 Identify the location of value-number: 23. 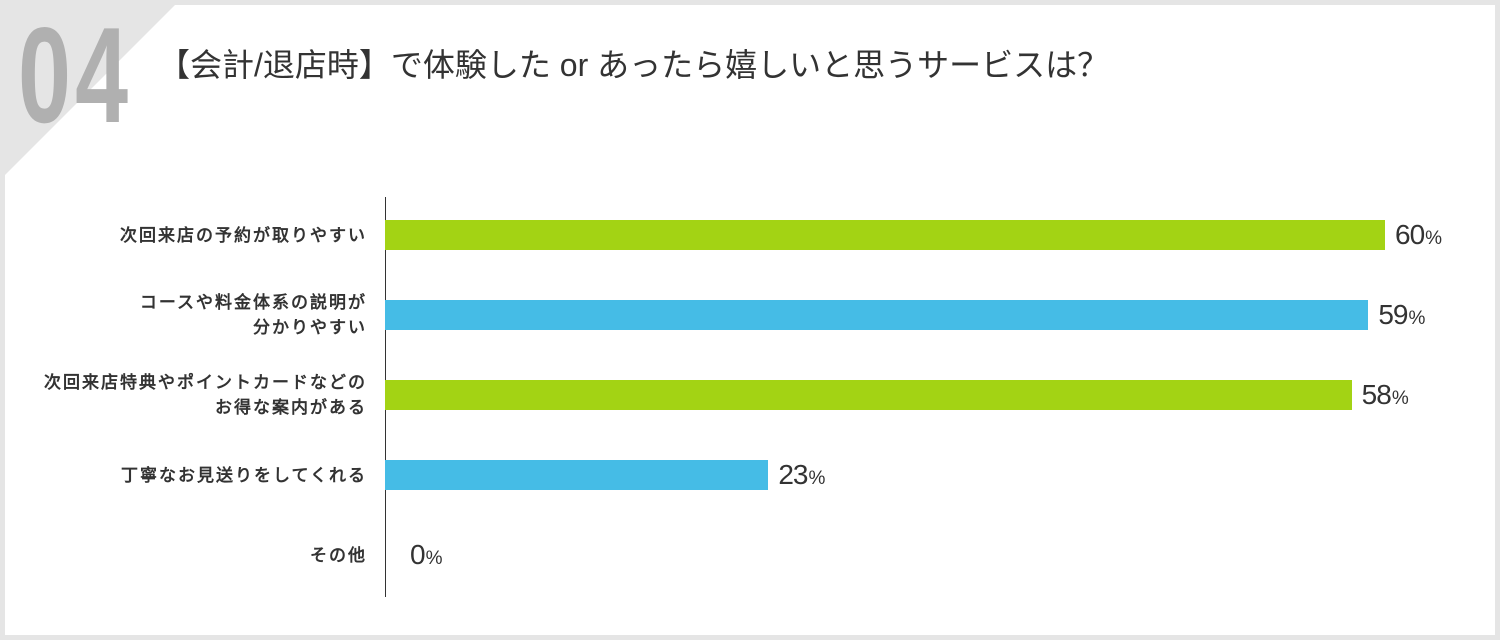
(793, 474).